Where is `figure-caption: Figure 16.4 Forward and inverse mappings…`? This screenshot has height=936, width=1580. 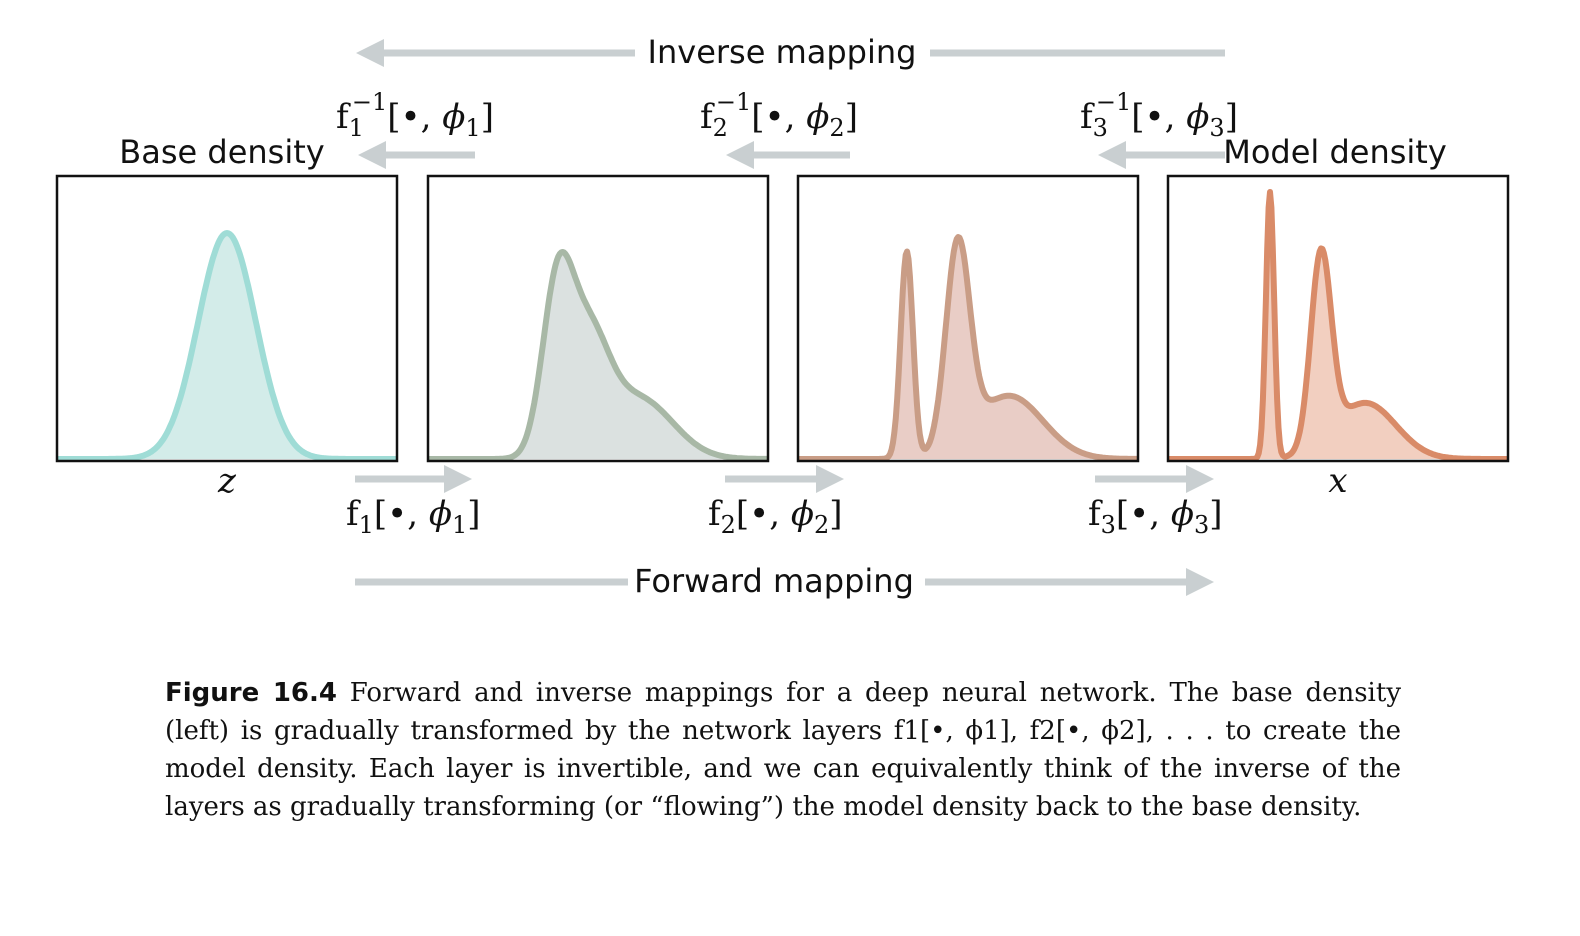
figure-caption: Figure 16.4 Forward and inverse mappings… is located at coordinates (783, 750).